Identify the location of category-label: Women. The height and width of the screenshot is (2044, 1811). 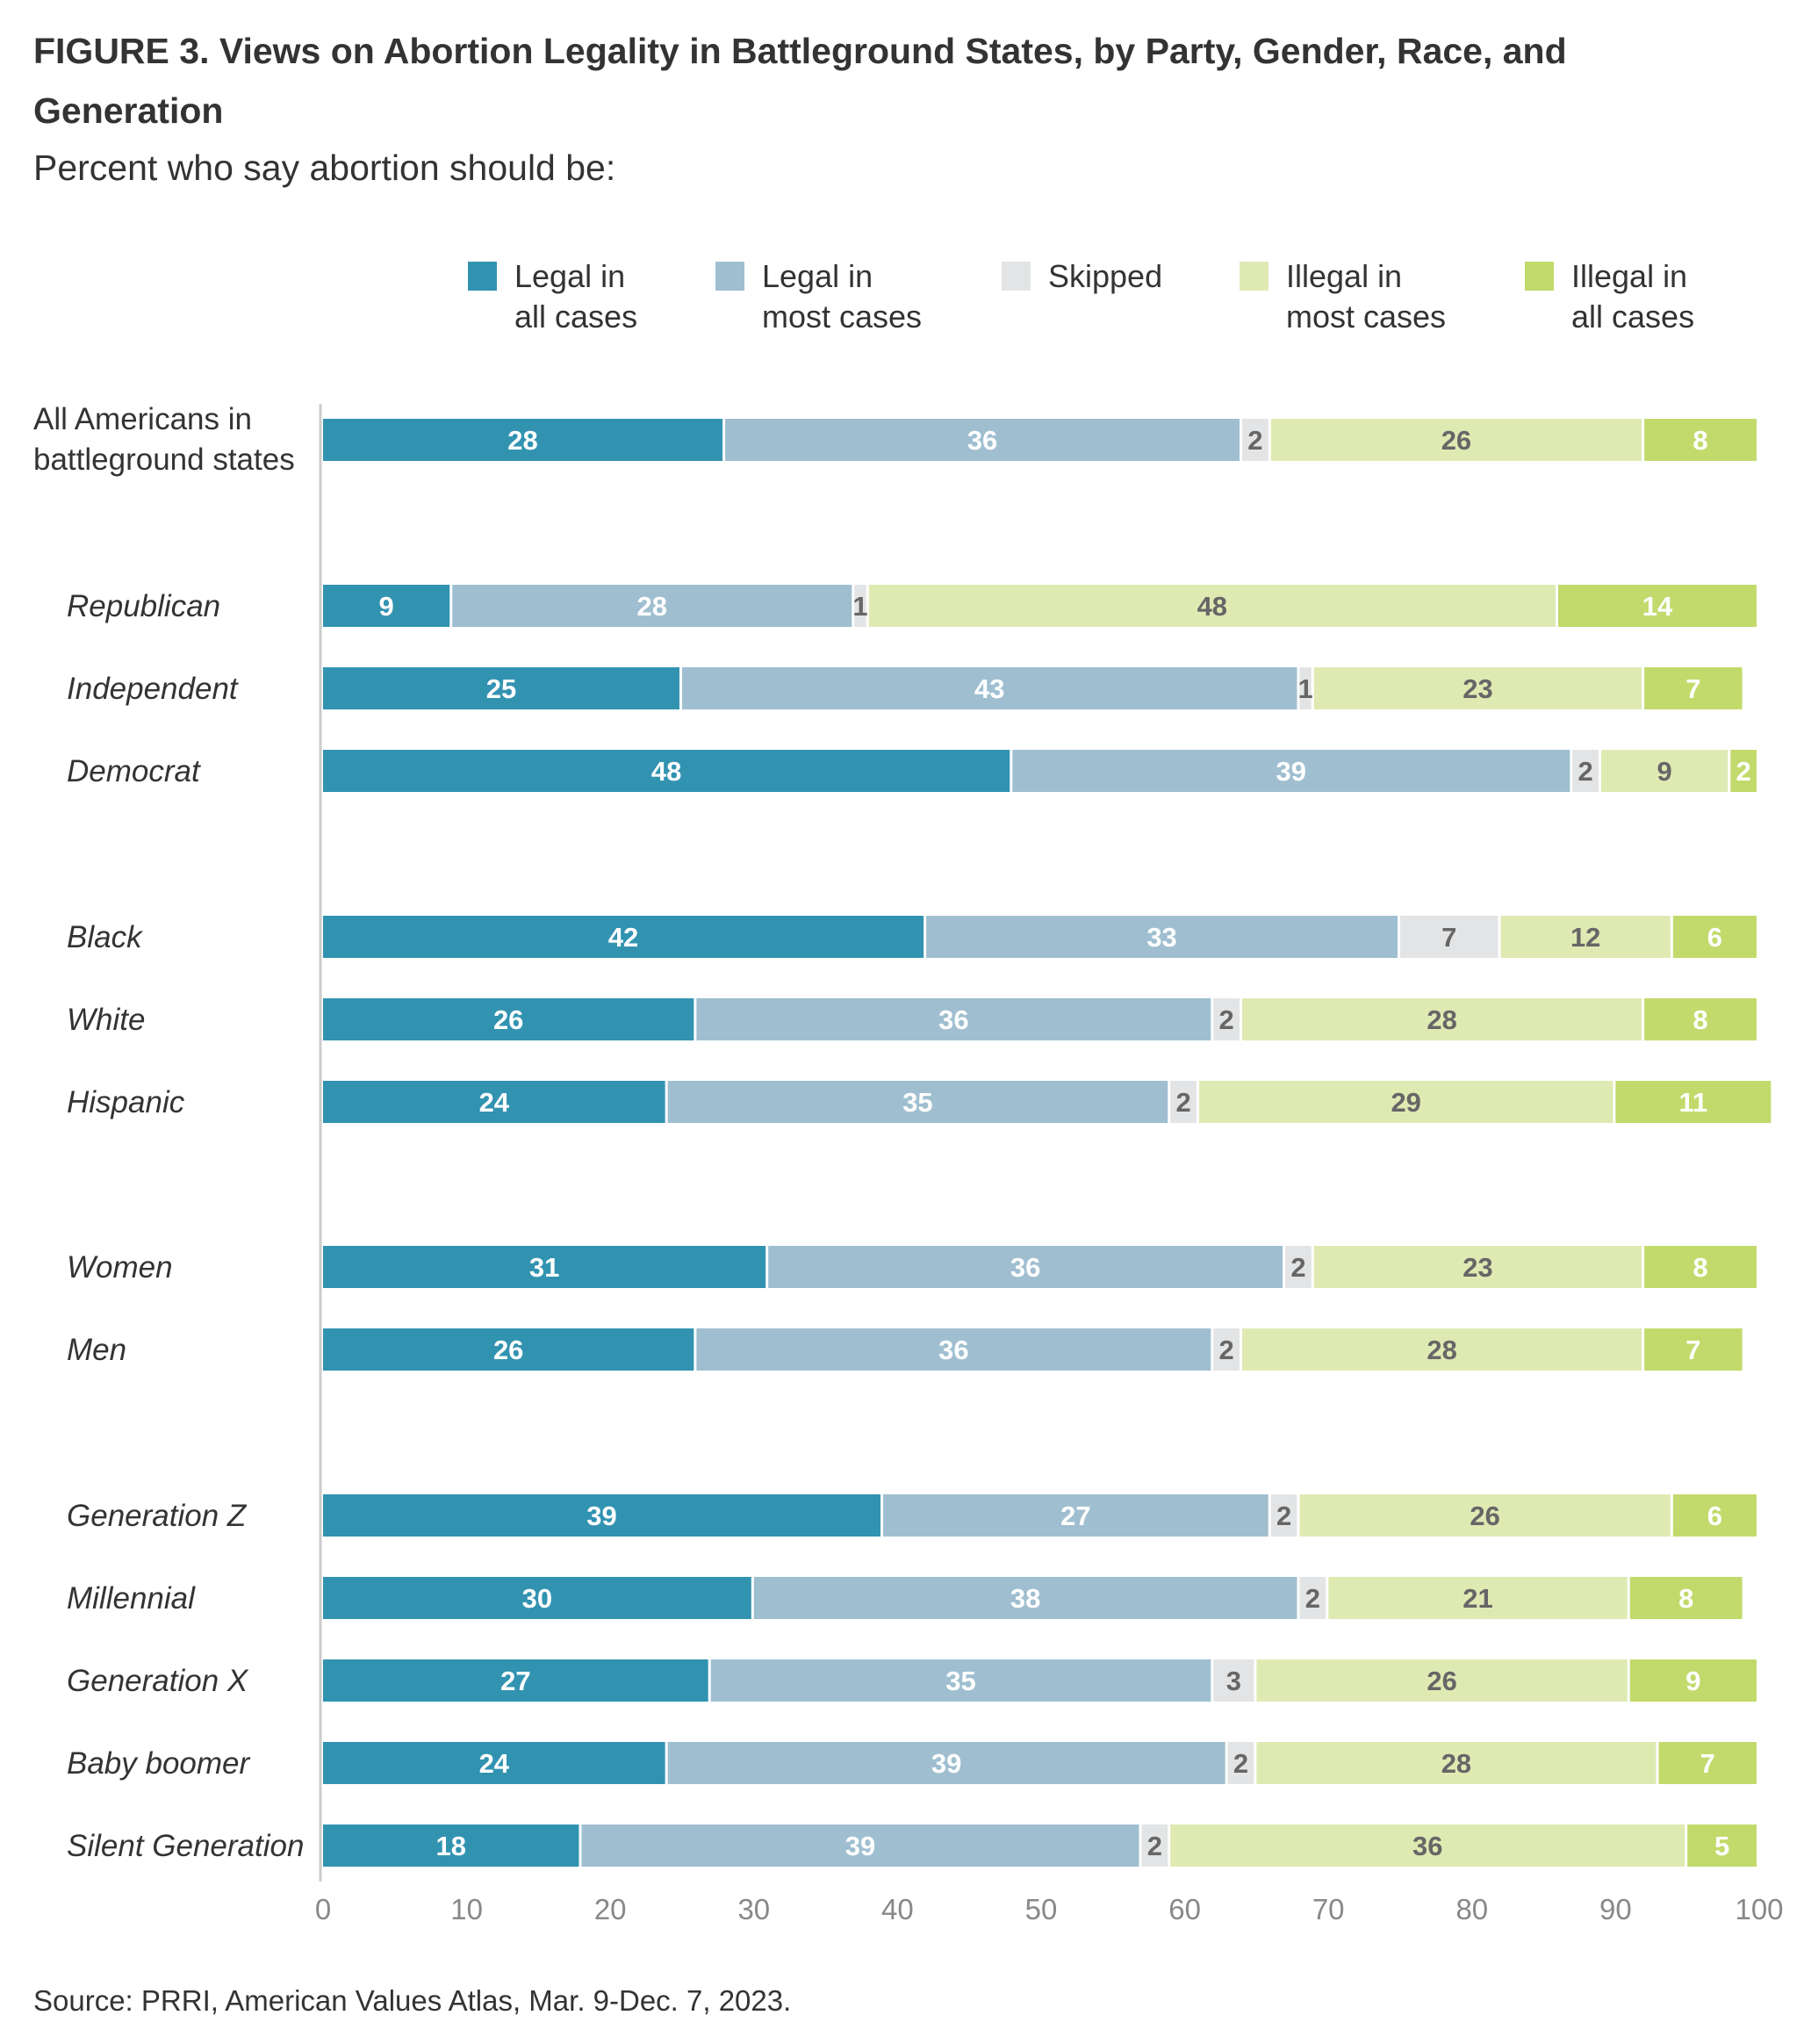
(120, 1267).